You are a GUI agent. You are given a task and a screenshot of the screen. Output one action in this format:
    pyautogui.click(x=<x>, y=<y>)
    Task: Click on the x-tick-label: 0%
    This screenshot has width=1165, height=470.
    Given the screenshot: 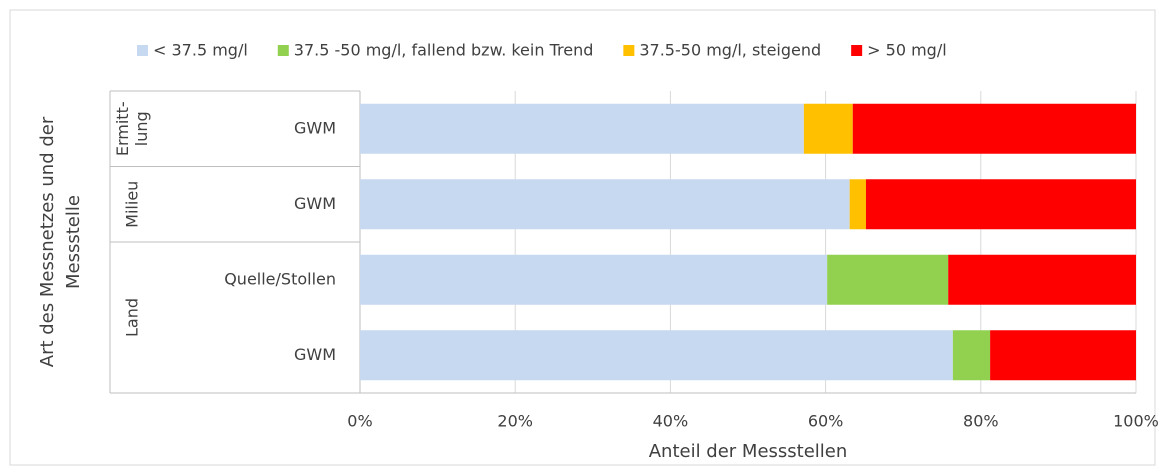 What is the action you would take?
    pyautogui.click(x=359, y=421)
    